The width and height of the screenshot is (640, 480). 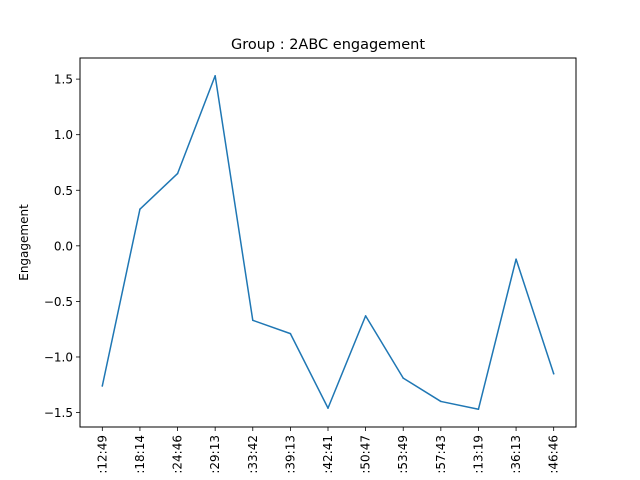 What do you see at coordinates (290, 454) in the screenshot?
I see `x-tick-label: :39:13` at bounding box center [290, 454].